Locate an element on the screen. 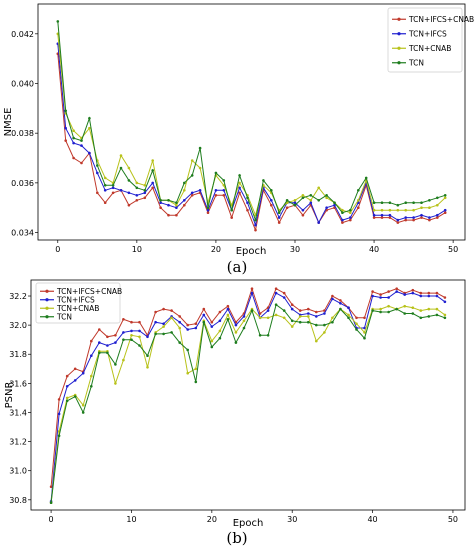  y-tick-label: 0.040 is located at coordinates (22, 83).